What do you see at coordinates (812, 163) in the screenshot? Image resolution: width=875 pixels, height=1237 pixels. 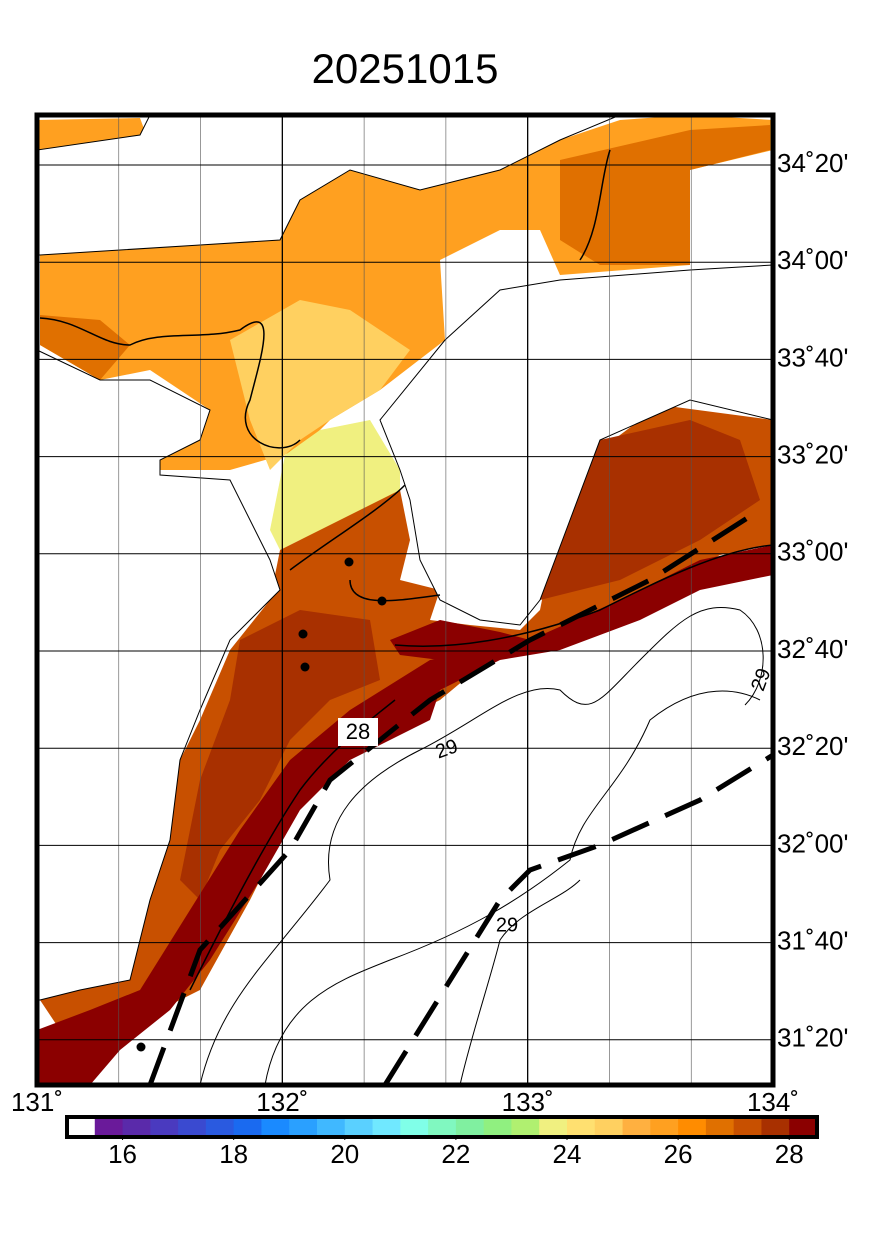 I see `lat-label: 34˚20'` at bounding box center [812, 163].